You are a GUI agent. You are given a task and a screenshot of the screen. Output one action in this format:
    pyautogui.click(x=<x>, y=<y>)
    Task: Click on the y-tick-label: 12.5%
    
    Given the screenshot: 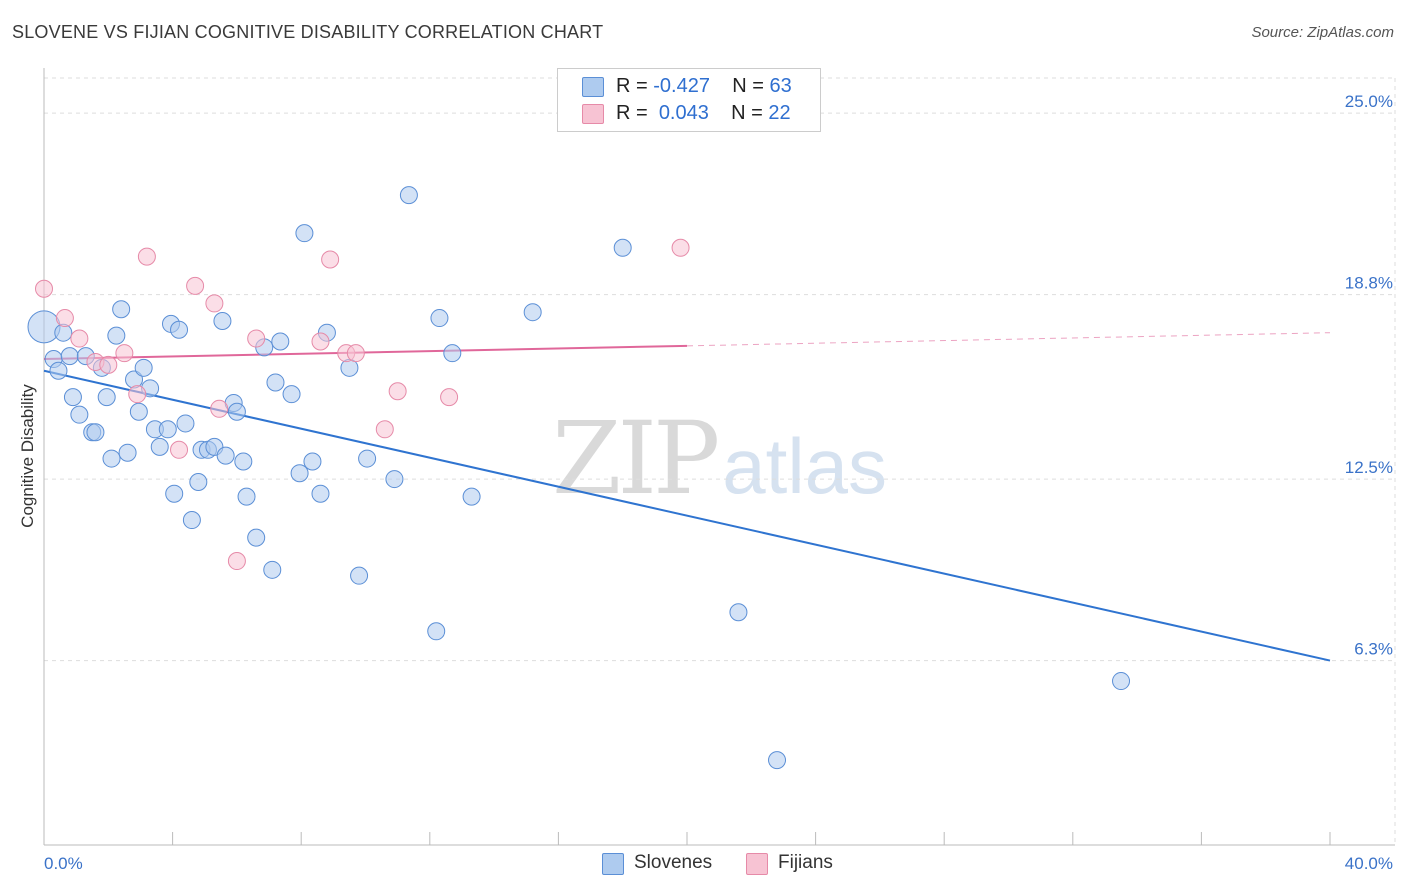 What is the action you would take?
    pyautogui.click(x=1369, y=467)
    